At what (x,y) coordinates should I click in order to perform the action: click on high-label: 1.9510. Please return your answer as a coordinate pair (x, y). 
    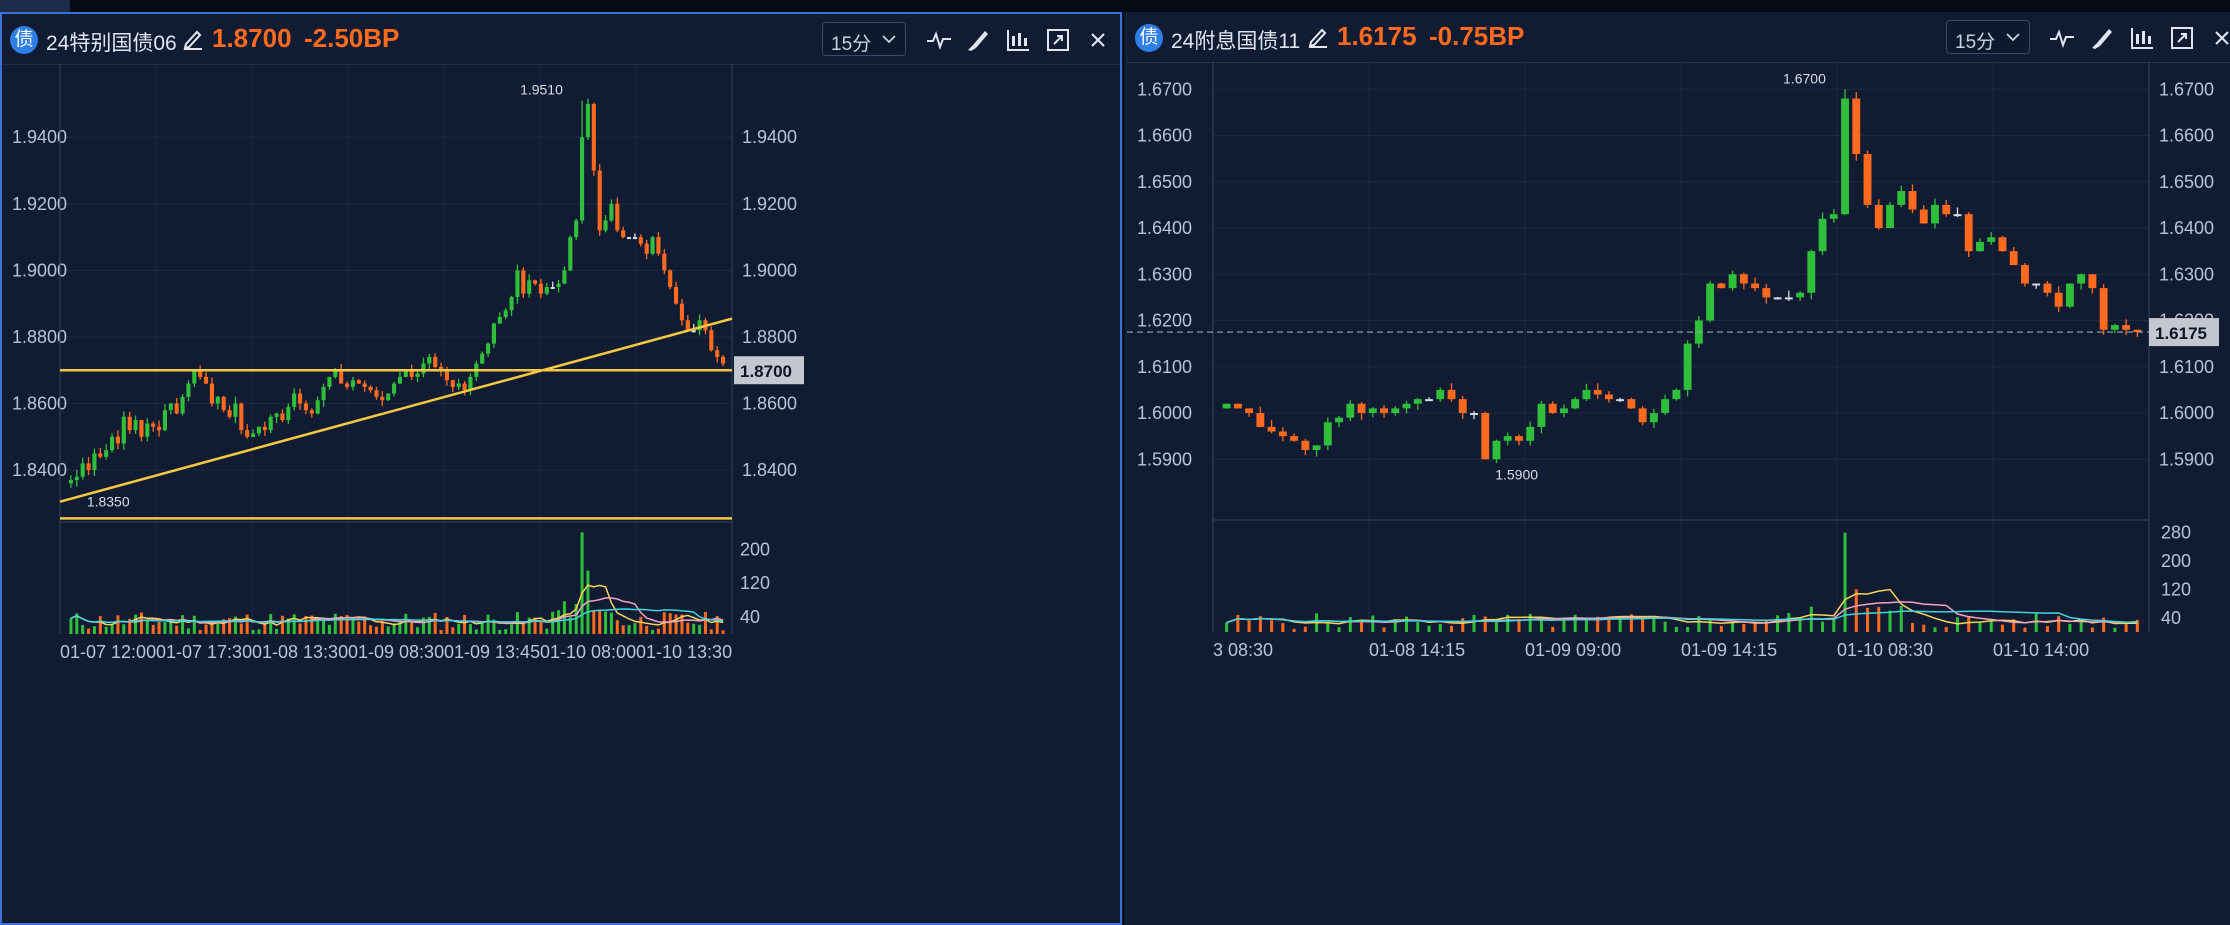
    Looking at the image, I should click on (541, 90).